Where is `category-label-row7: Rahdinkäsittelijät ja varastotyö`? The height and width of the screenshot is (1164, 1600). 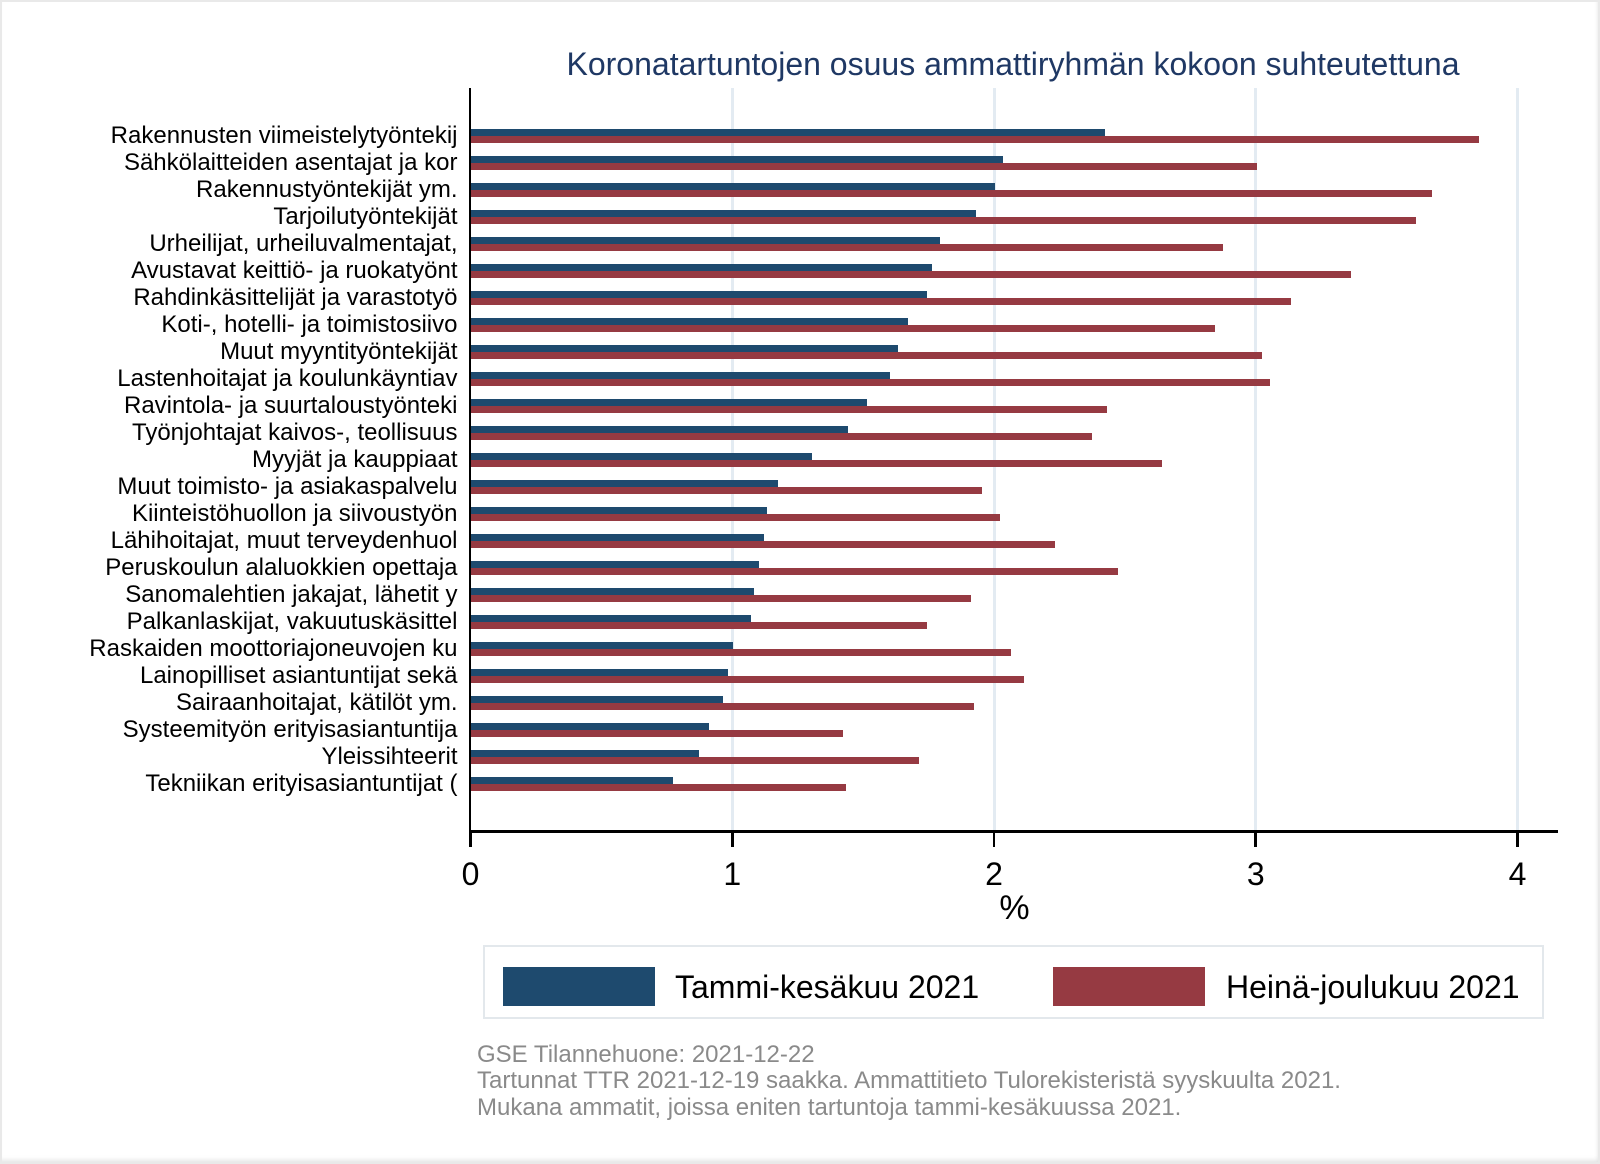 category-label-row7: Rahdinkäsittelijät ja varastotyö is located at coordinates (295, 298).